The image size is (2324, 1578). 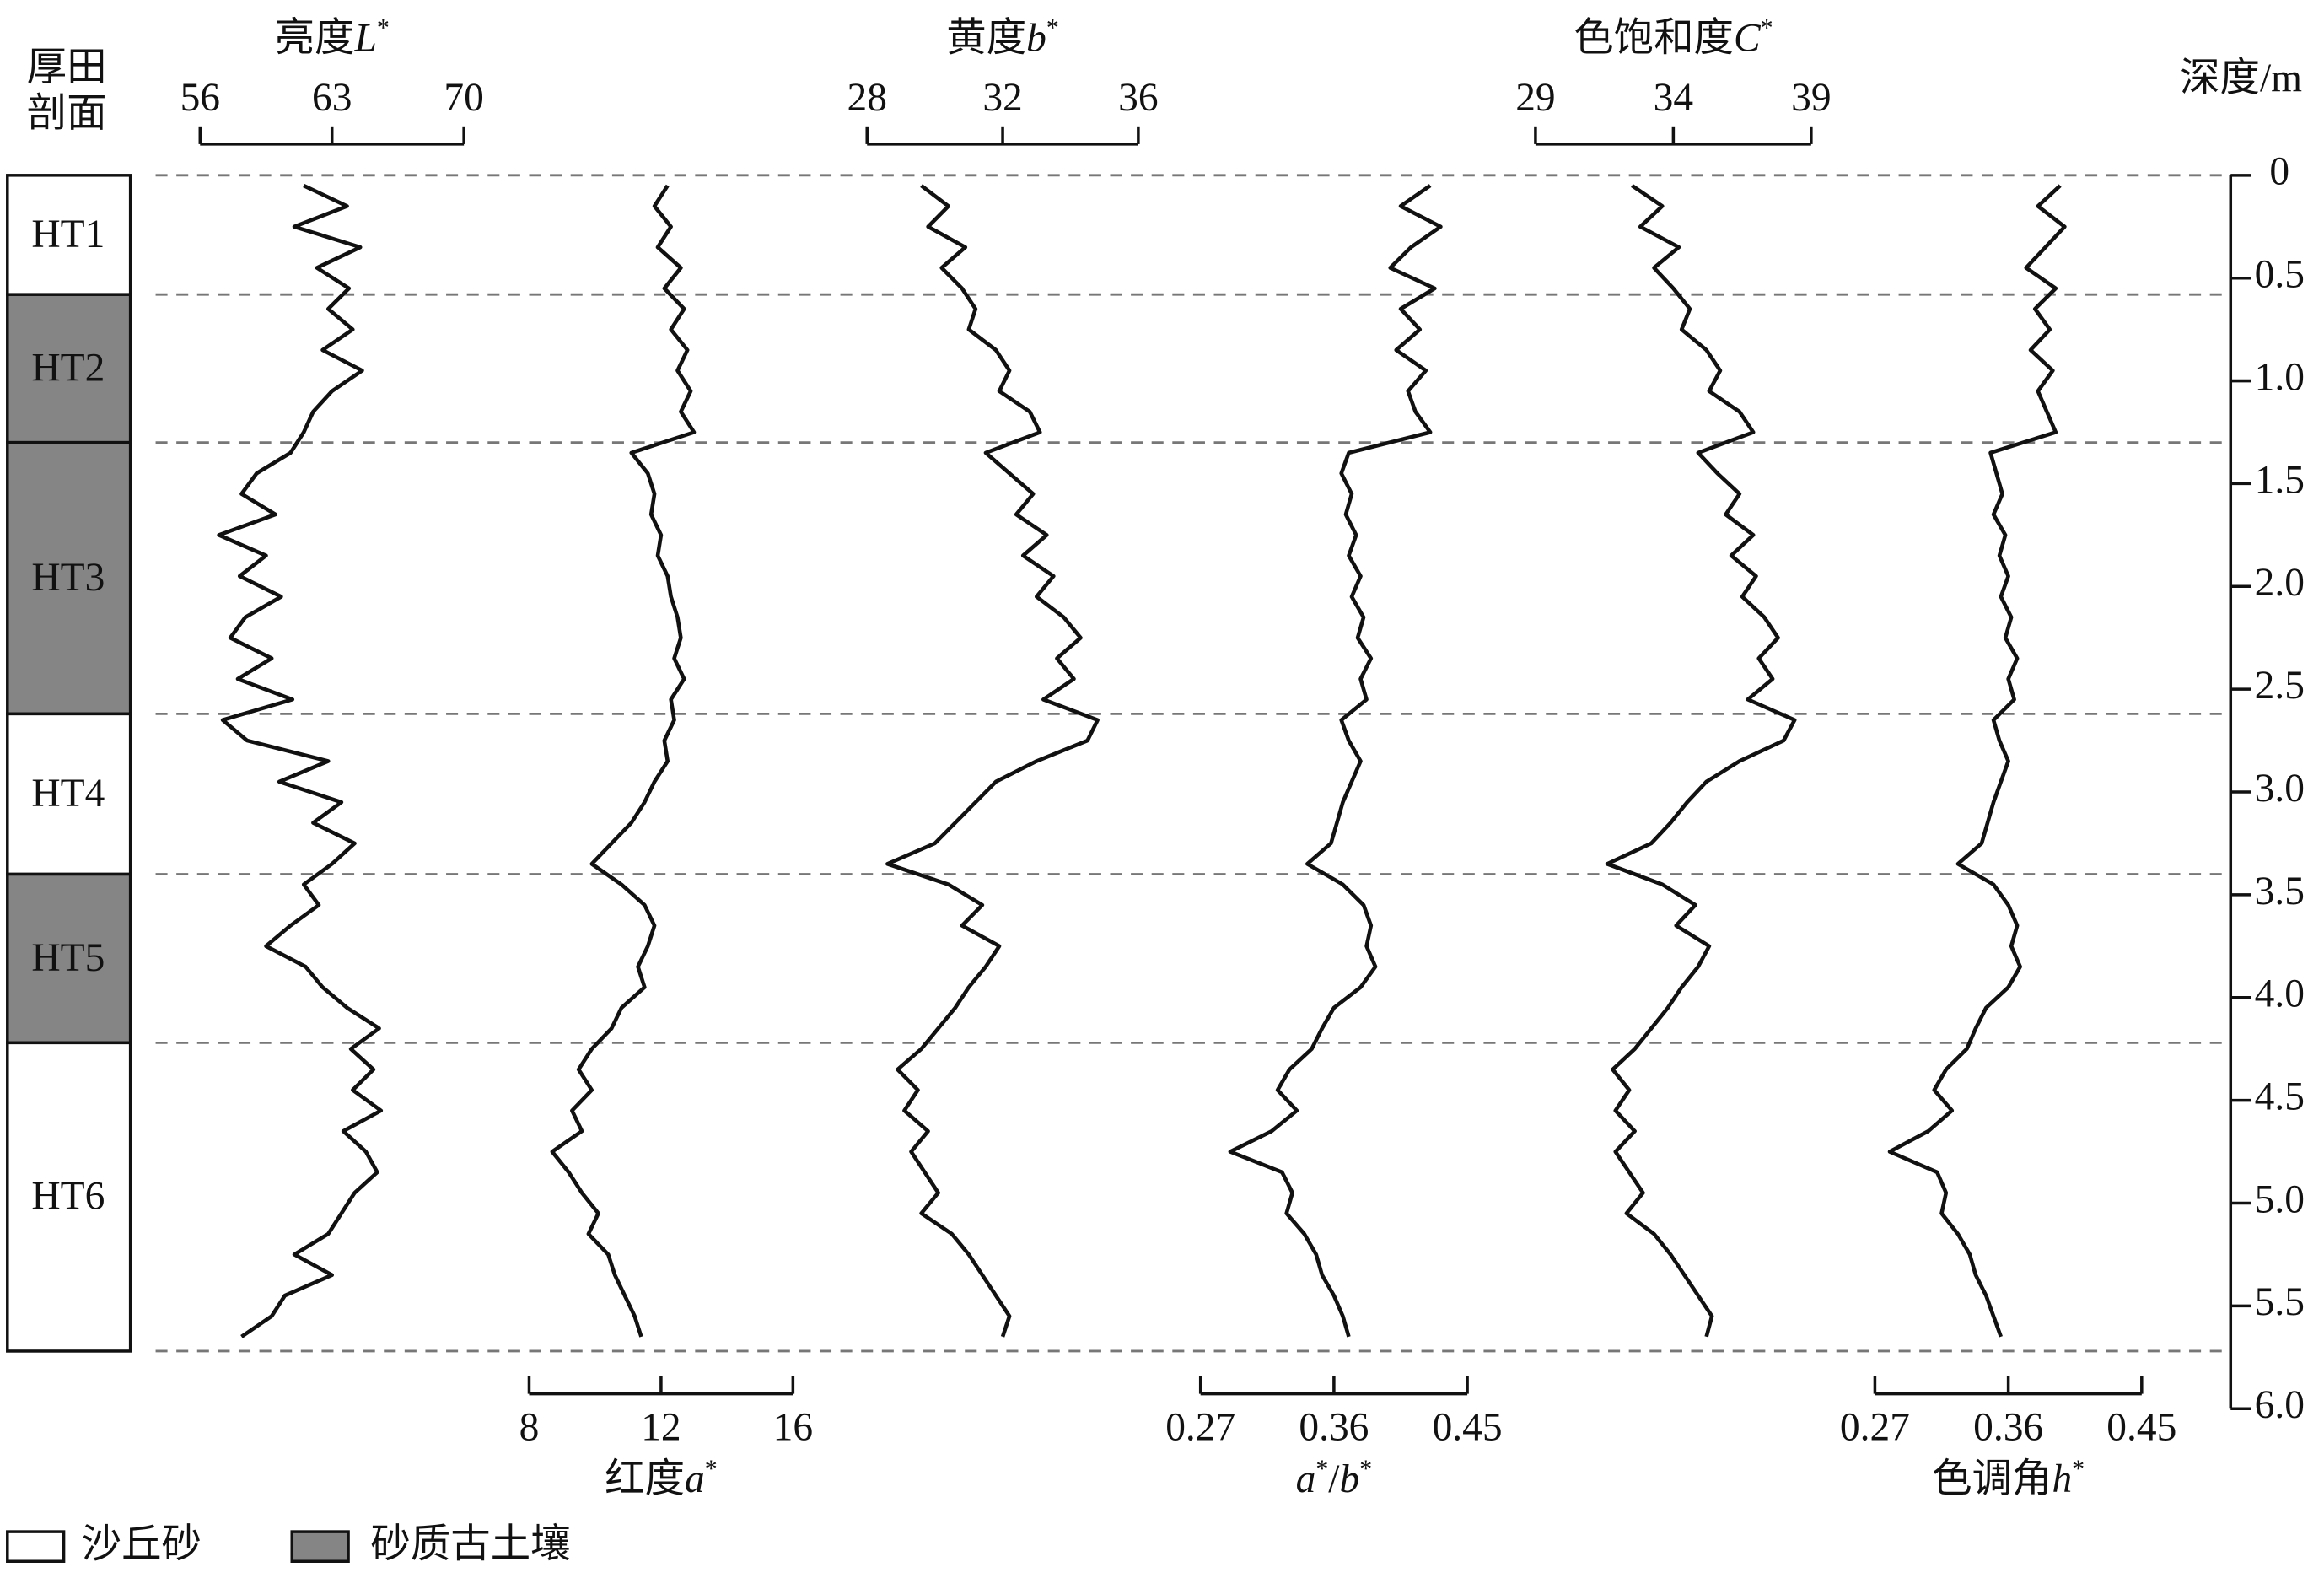 I want to click on y-tick-label: 0, so click(x=2279, y=172).